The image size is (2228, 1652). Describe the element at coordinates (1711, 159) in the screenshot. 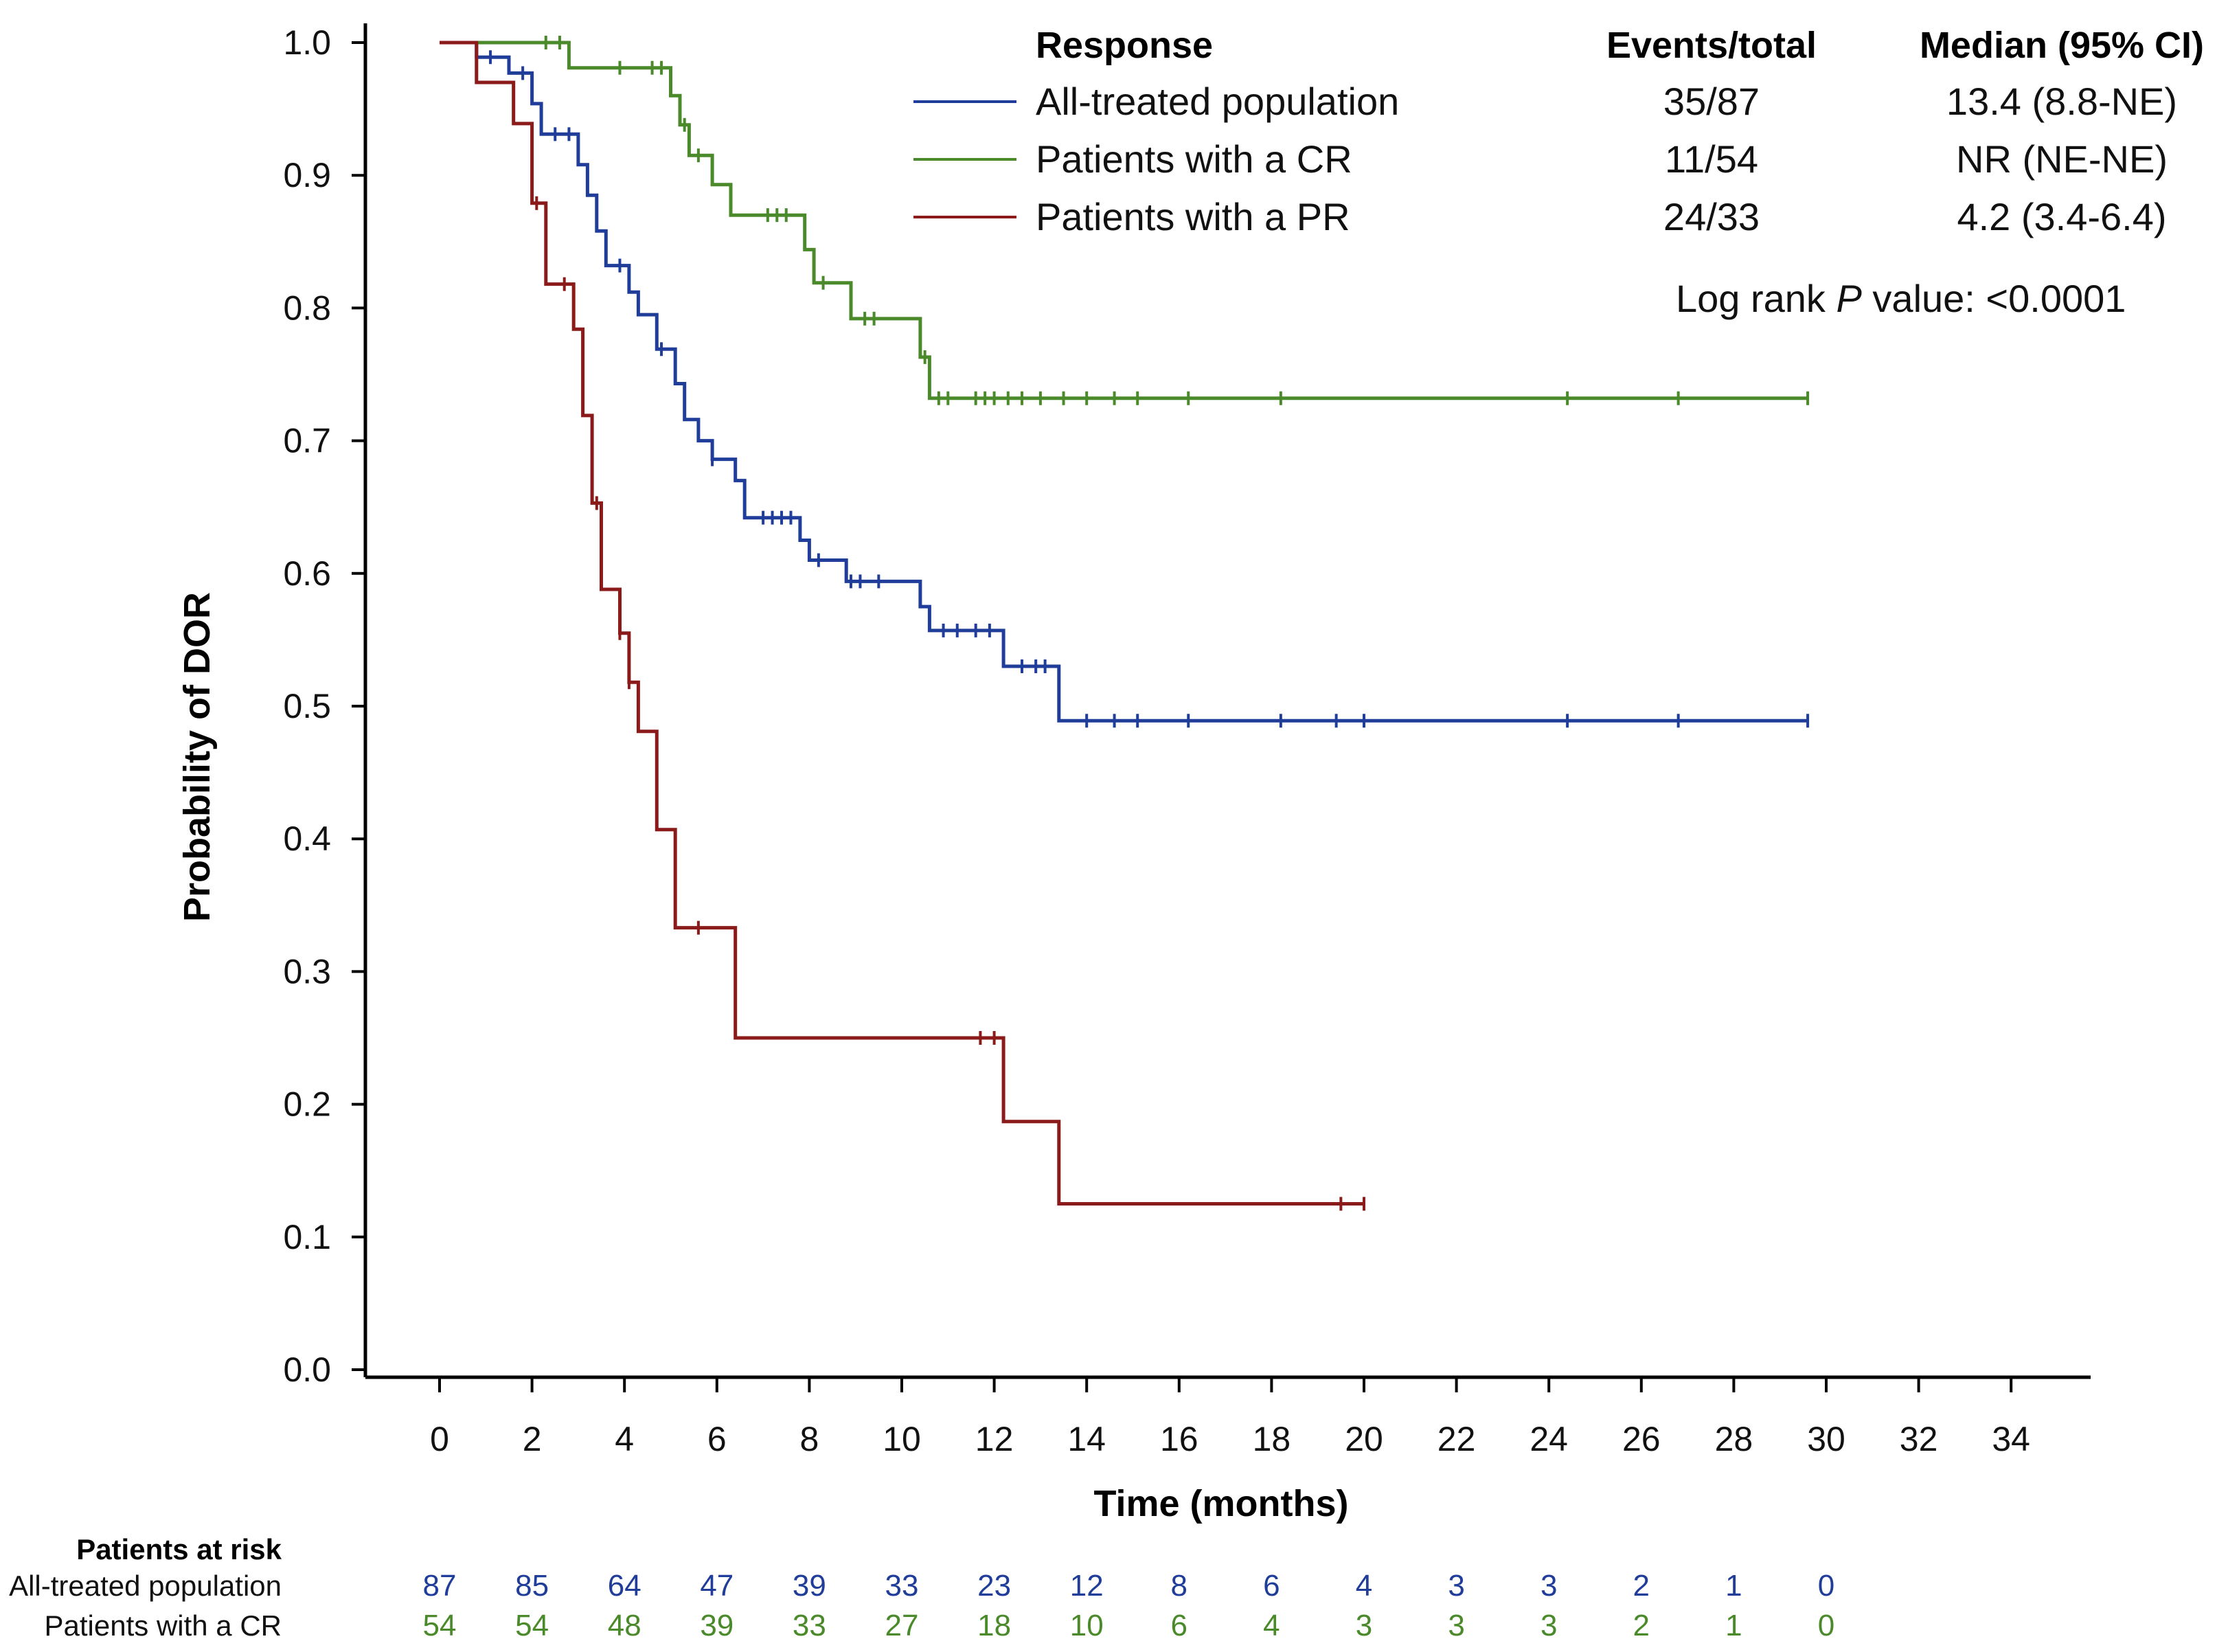

I see `legend-events-total: 11/54` at that location.